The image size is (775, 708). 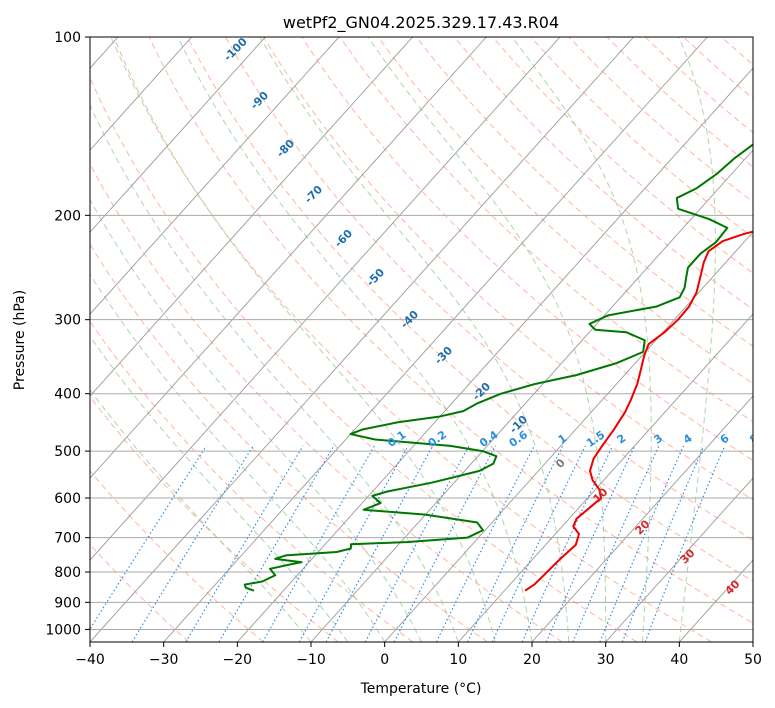 I want to click on mixing-ratio-label: 6, so click(x=725, y=438).